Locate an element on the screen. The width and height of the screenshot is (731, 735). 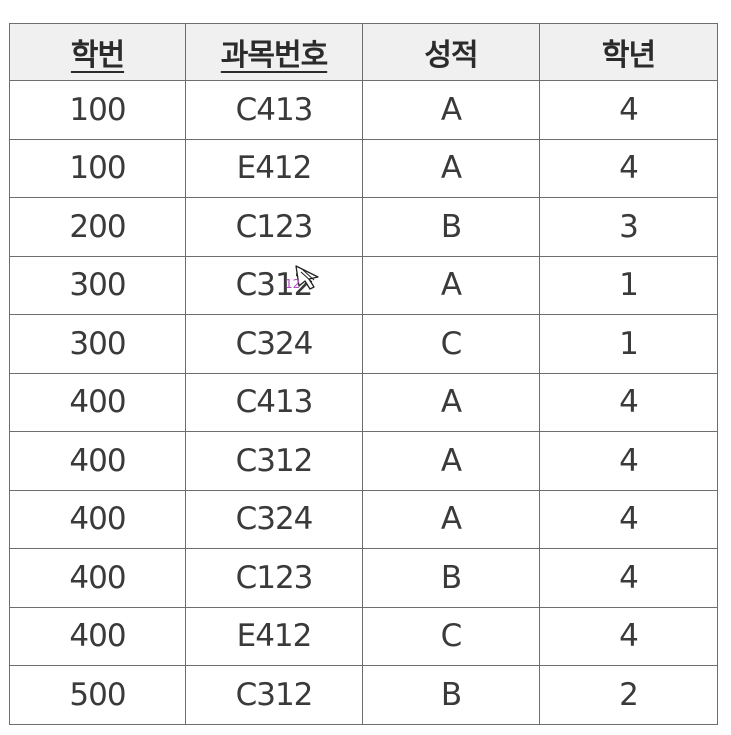
table-row: 100 E412 A 4 is located at coordinates (363, 168).